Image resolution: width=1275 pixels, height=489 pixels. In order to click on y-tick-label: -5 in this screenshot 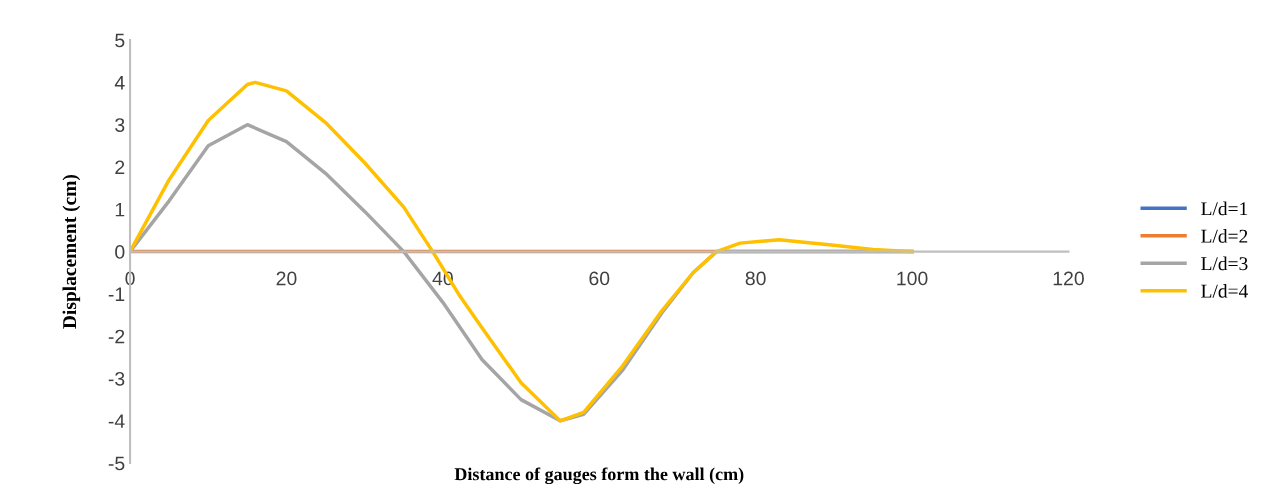, I will do `click(116, 463)`.